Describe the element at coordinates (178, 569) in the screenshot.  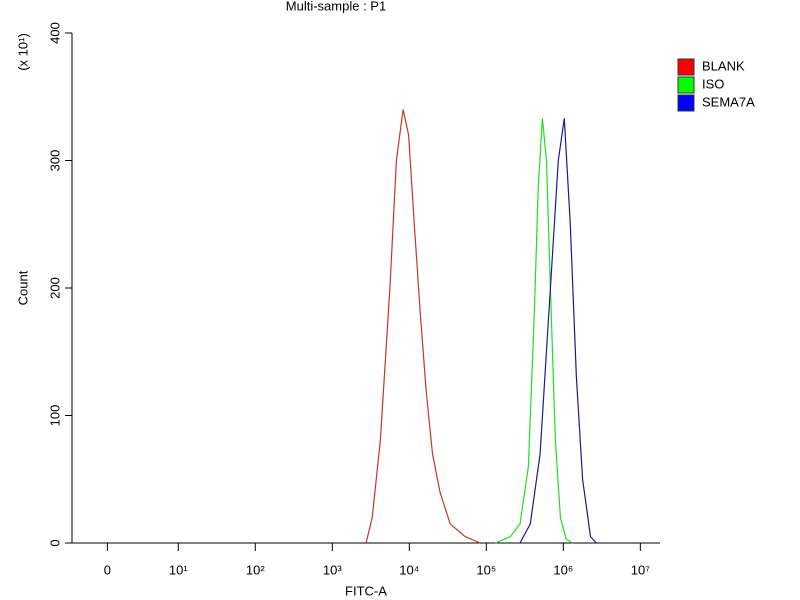
I see `x-tick-label: 10¹` at that location.